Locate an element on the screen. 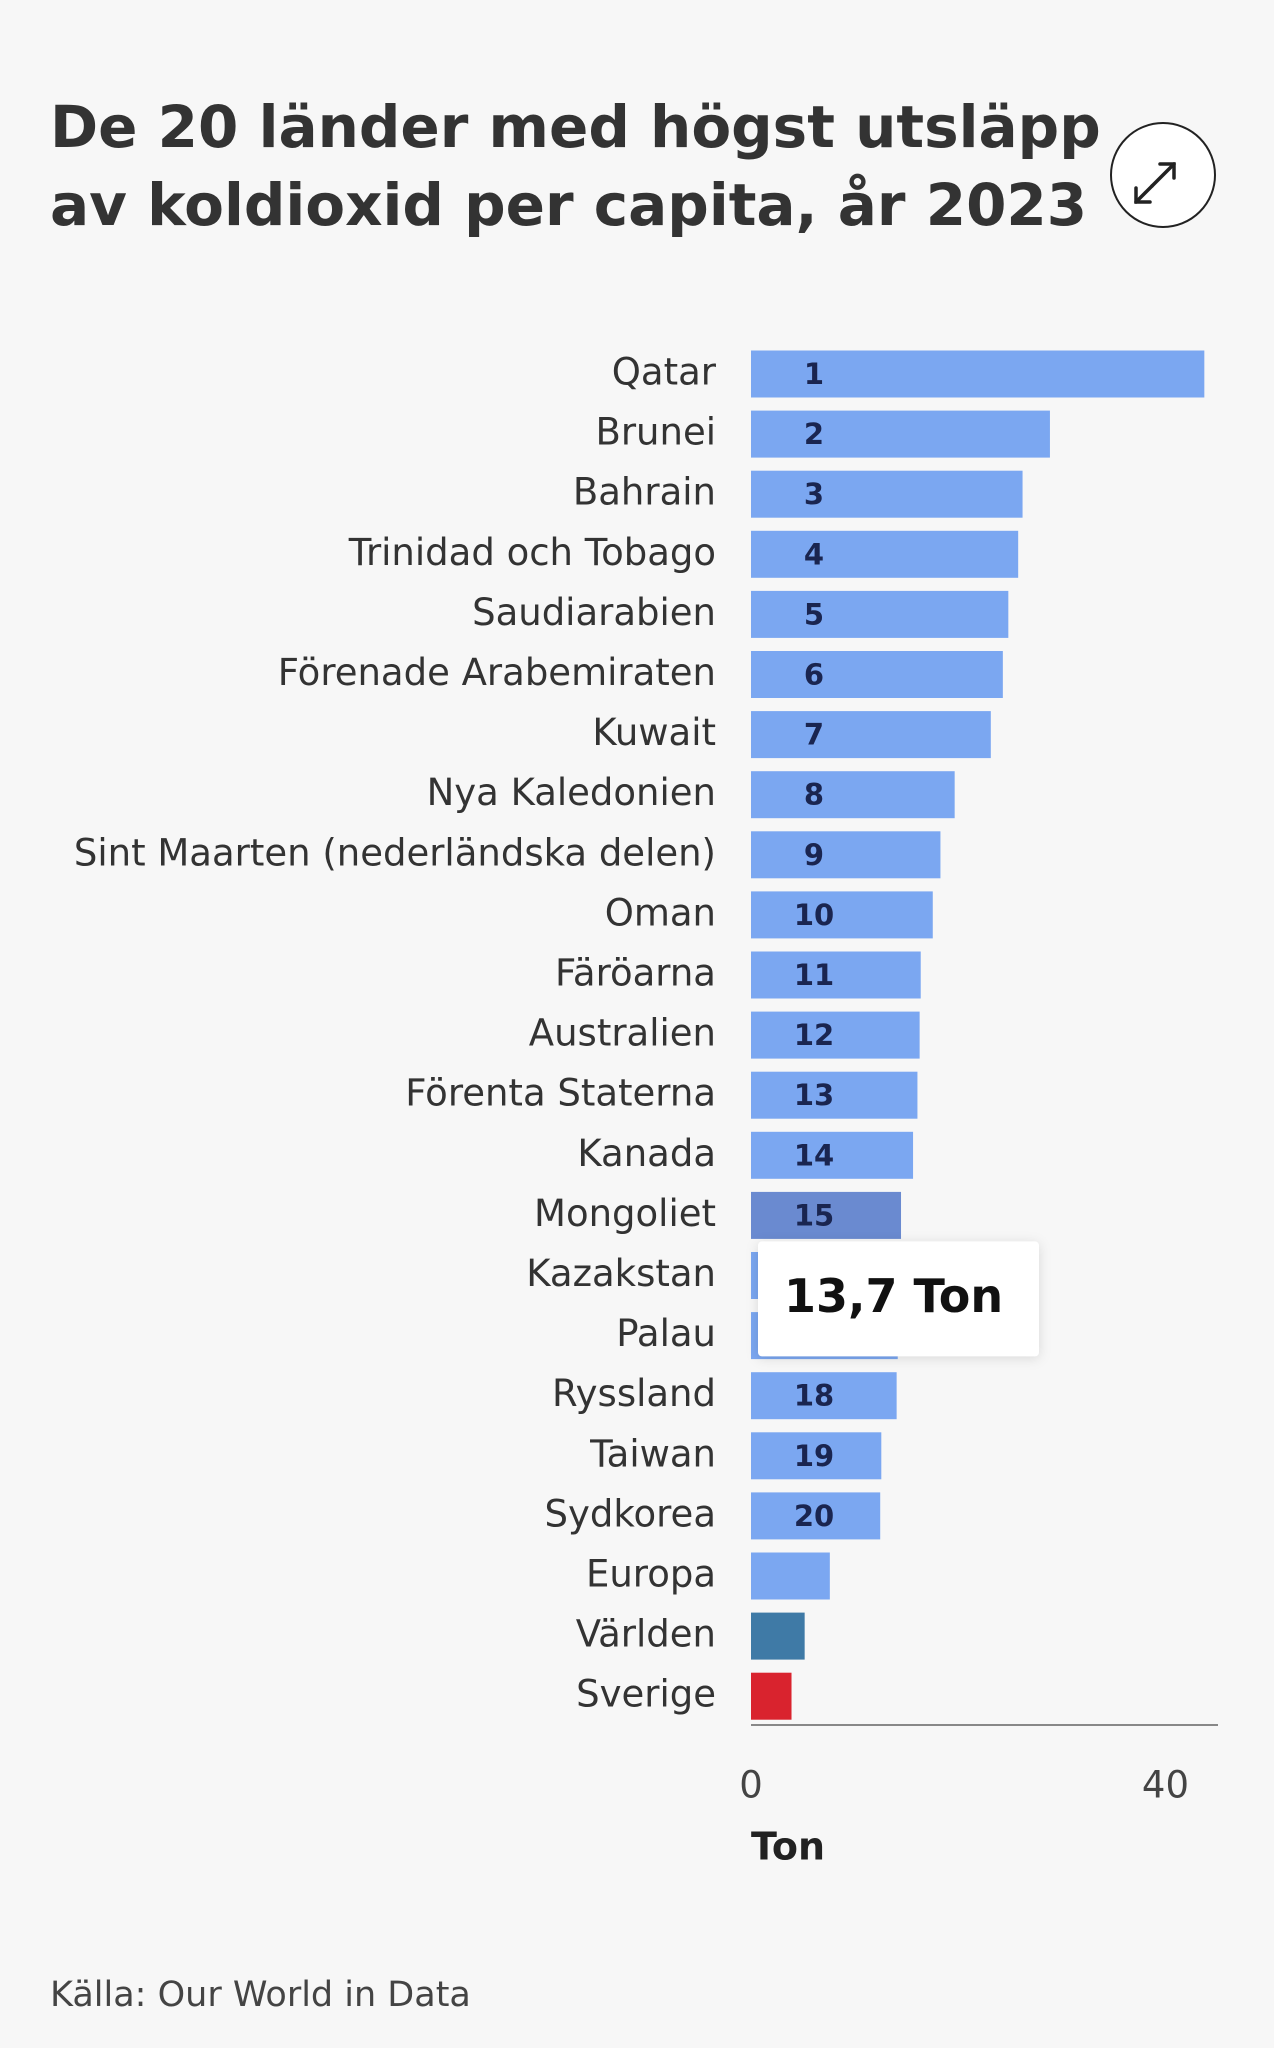 This screenshot has width=1274, height=2048. rank-label: 2 is located at coordinates (814, 434).